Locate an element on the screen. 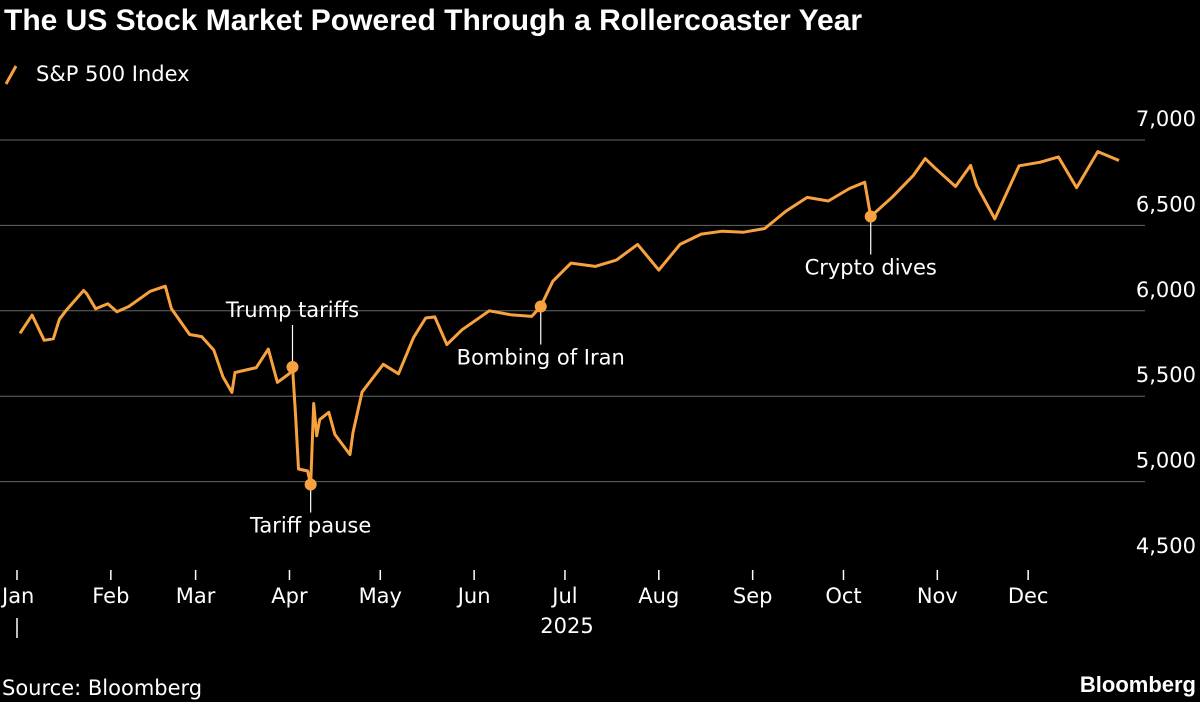  y-tick-label: 5,500 is located at coordinates (1166, 375).